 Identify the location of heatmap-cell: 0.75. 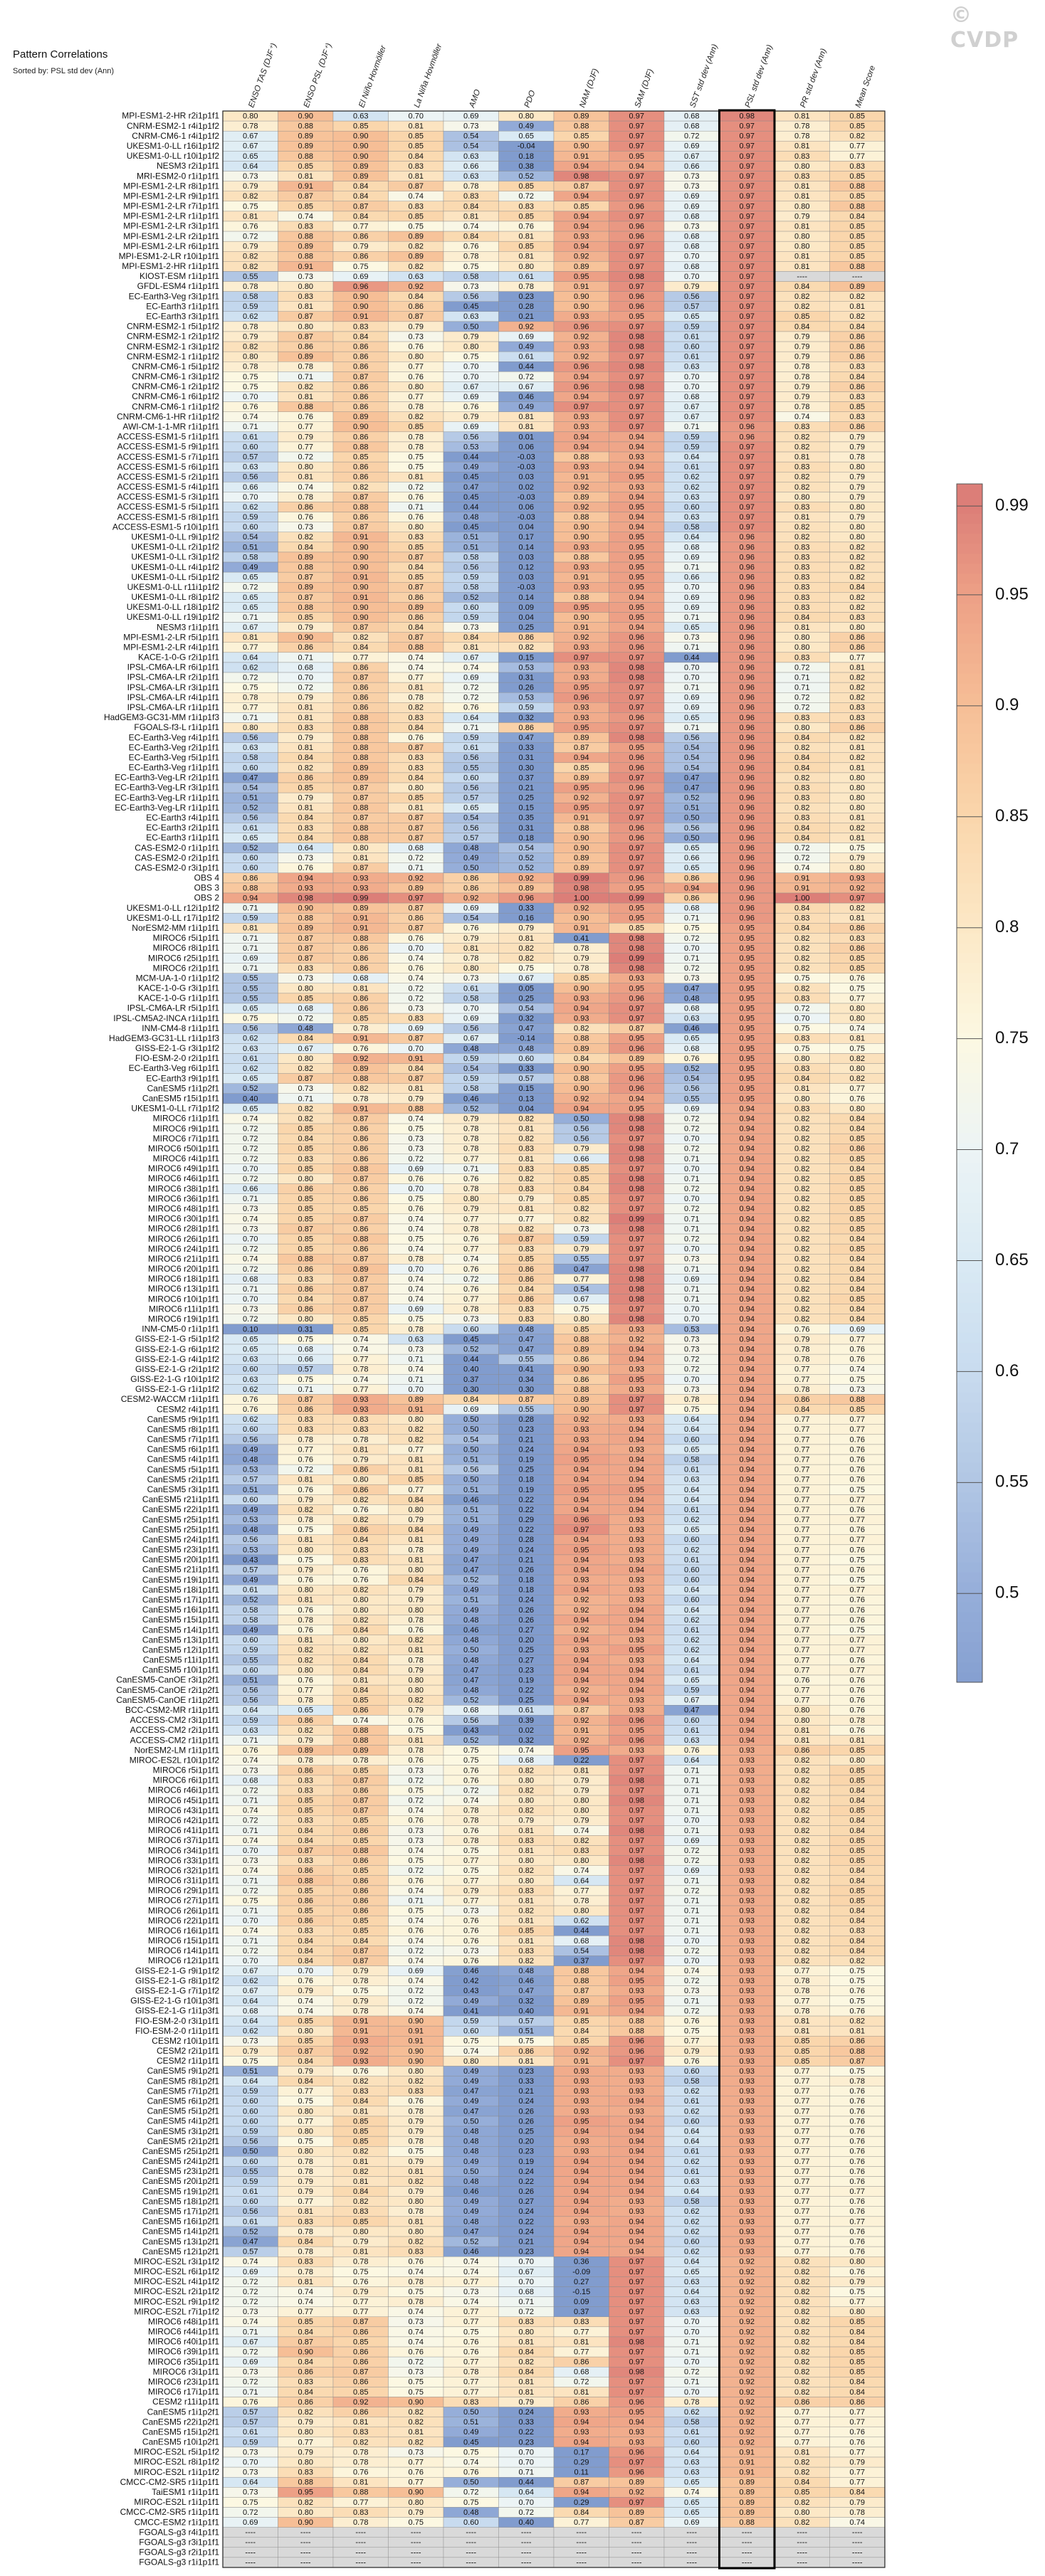
(306, 1339).